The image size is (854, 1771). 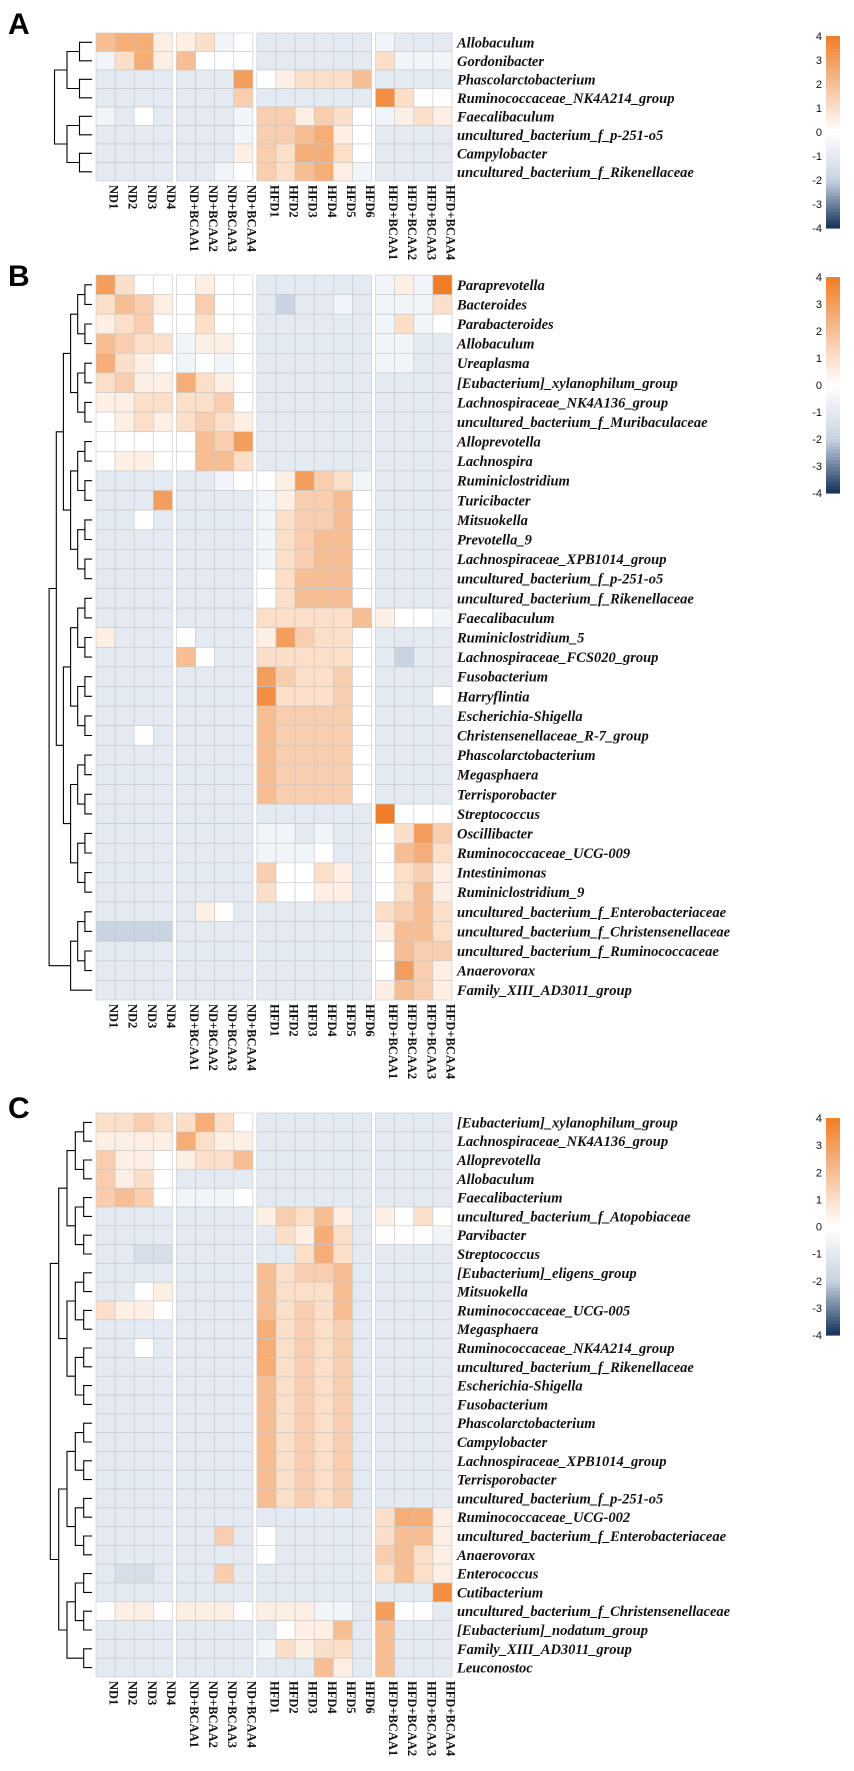 What do you see at coordinates (819, 386) in the screenshot?
I see `legend-tick-label: 0` at bounding box center [819, 386].